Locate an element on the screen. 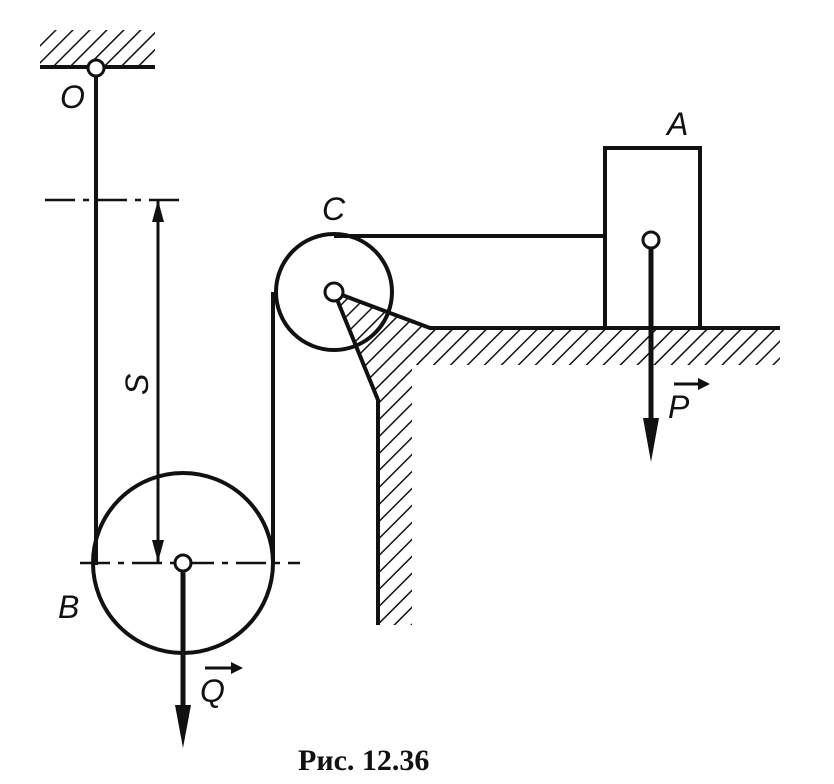 This screenshot has height=784, width=834. label-b: B is located at coordinates (68, 607).